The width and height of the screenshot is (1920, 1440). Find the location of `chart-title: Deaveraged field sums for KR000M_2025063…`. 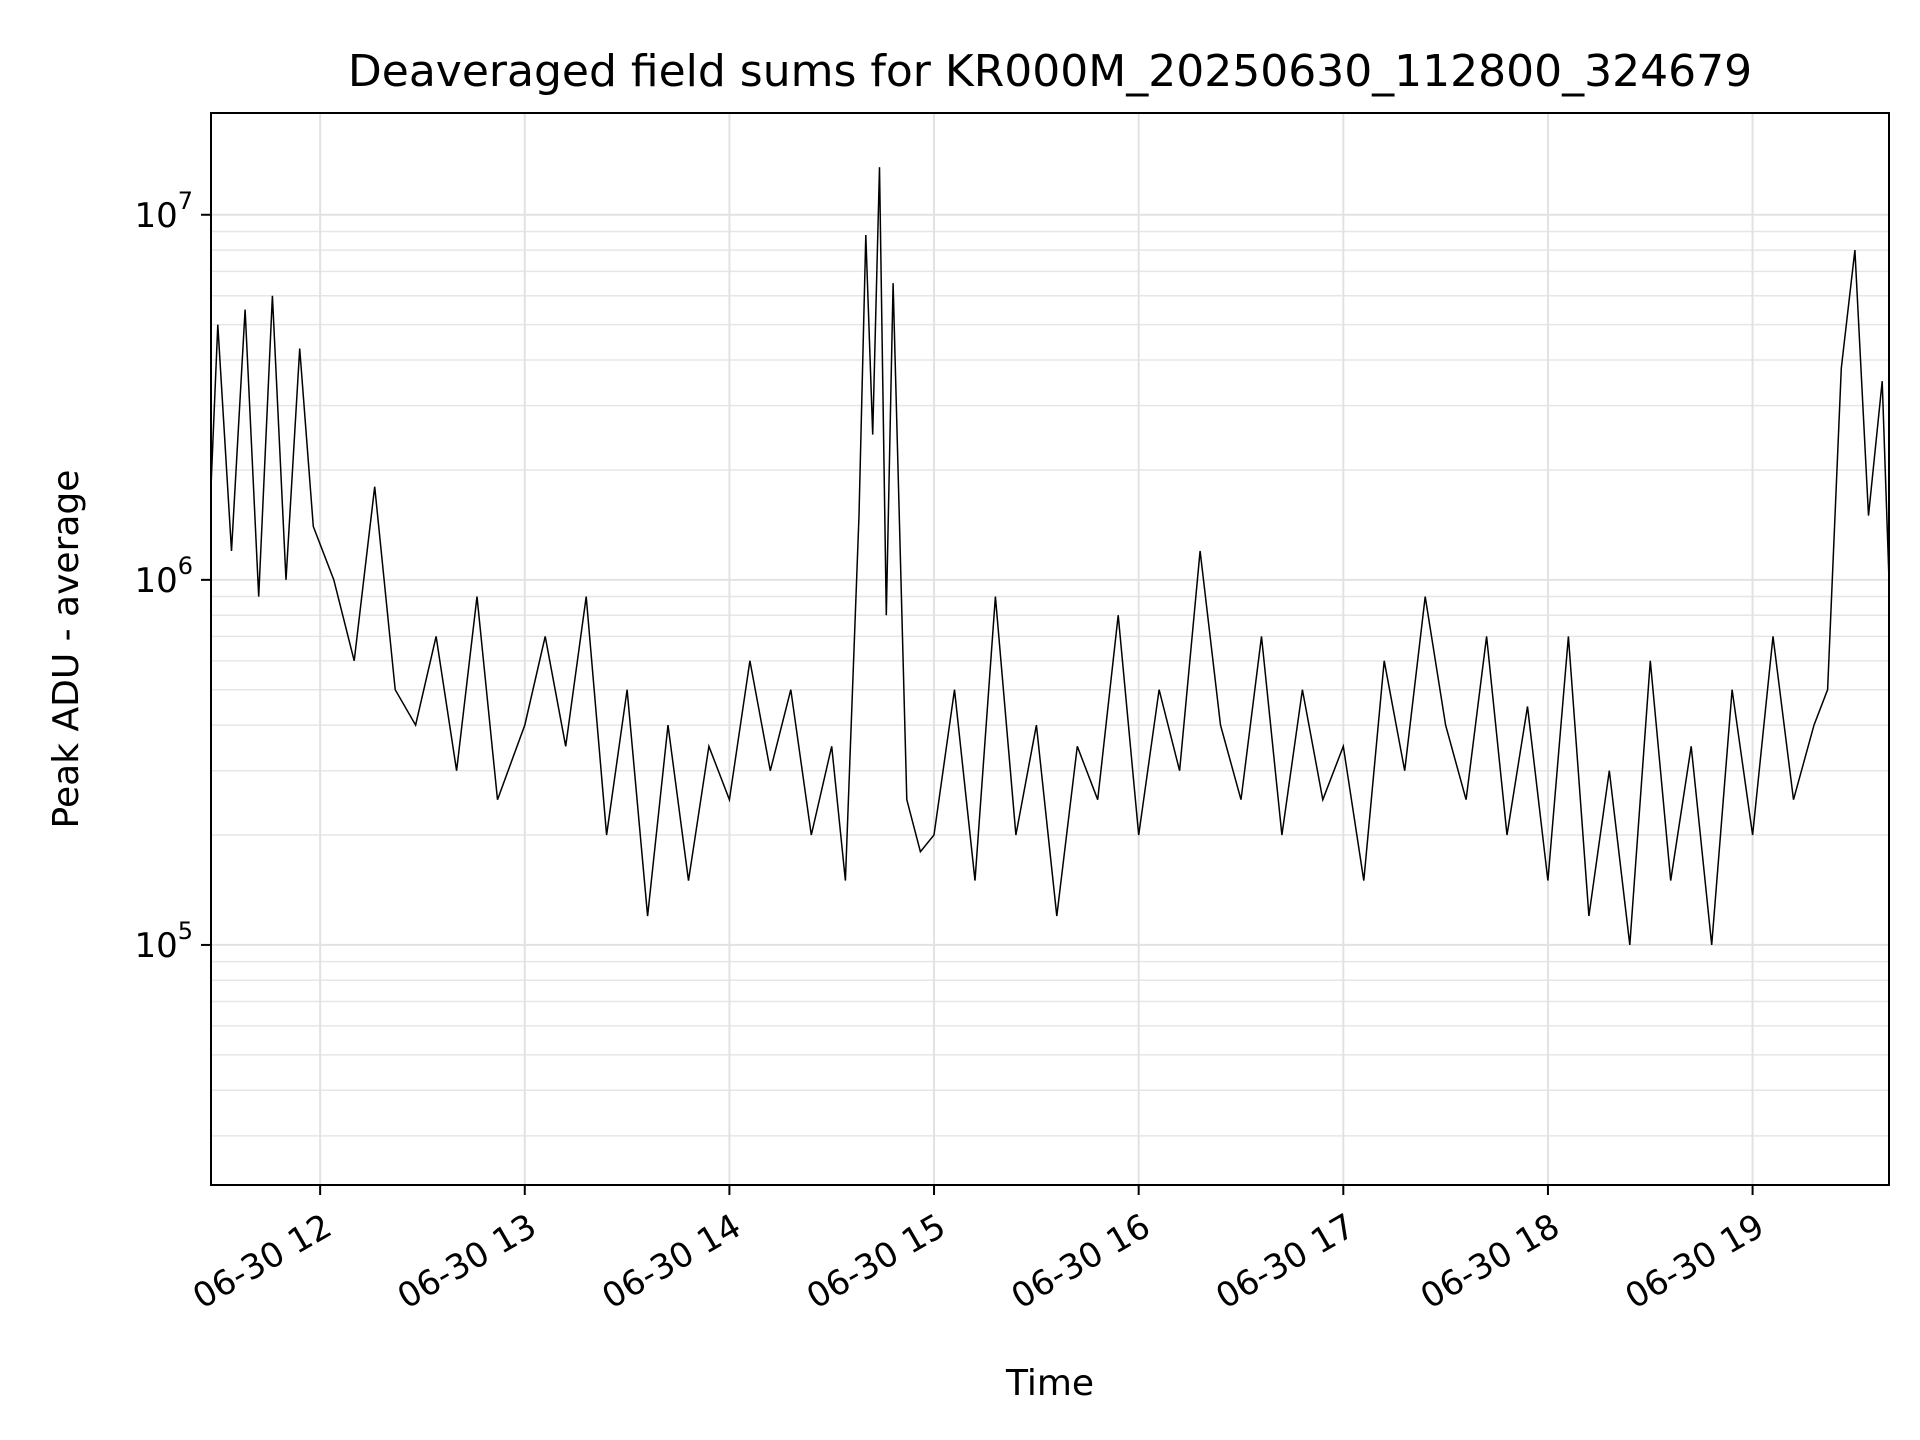

chart-title: Deaveraged field sums for KR000M_2025063… is located at coordinates (1050, 71).